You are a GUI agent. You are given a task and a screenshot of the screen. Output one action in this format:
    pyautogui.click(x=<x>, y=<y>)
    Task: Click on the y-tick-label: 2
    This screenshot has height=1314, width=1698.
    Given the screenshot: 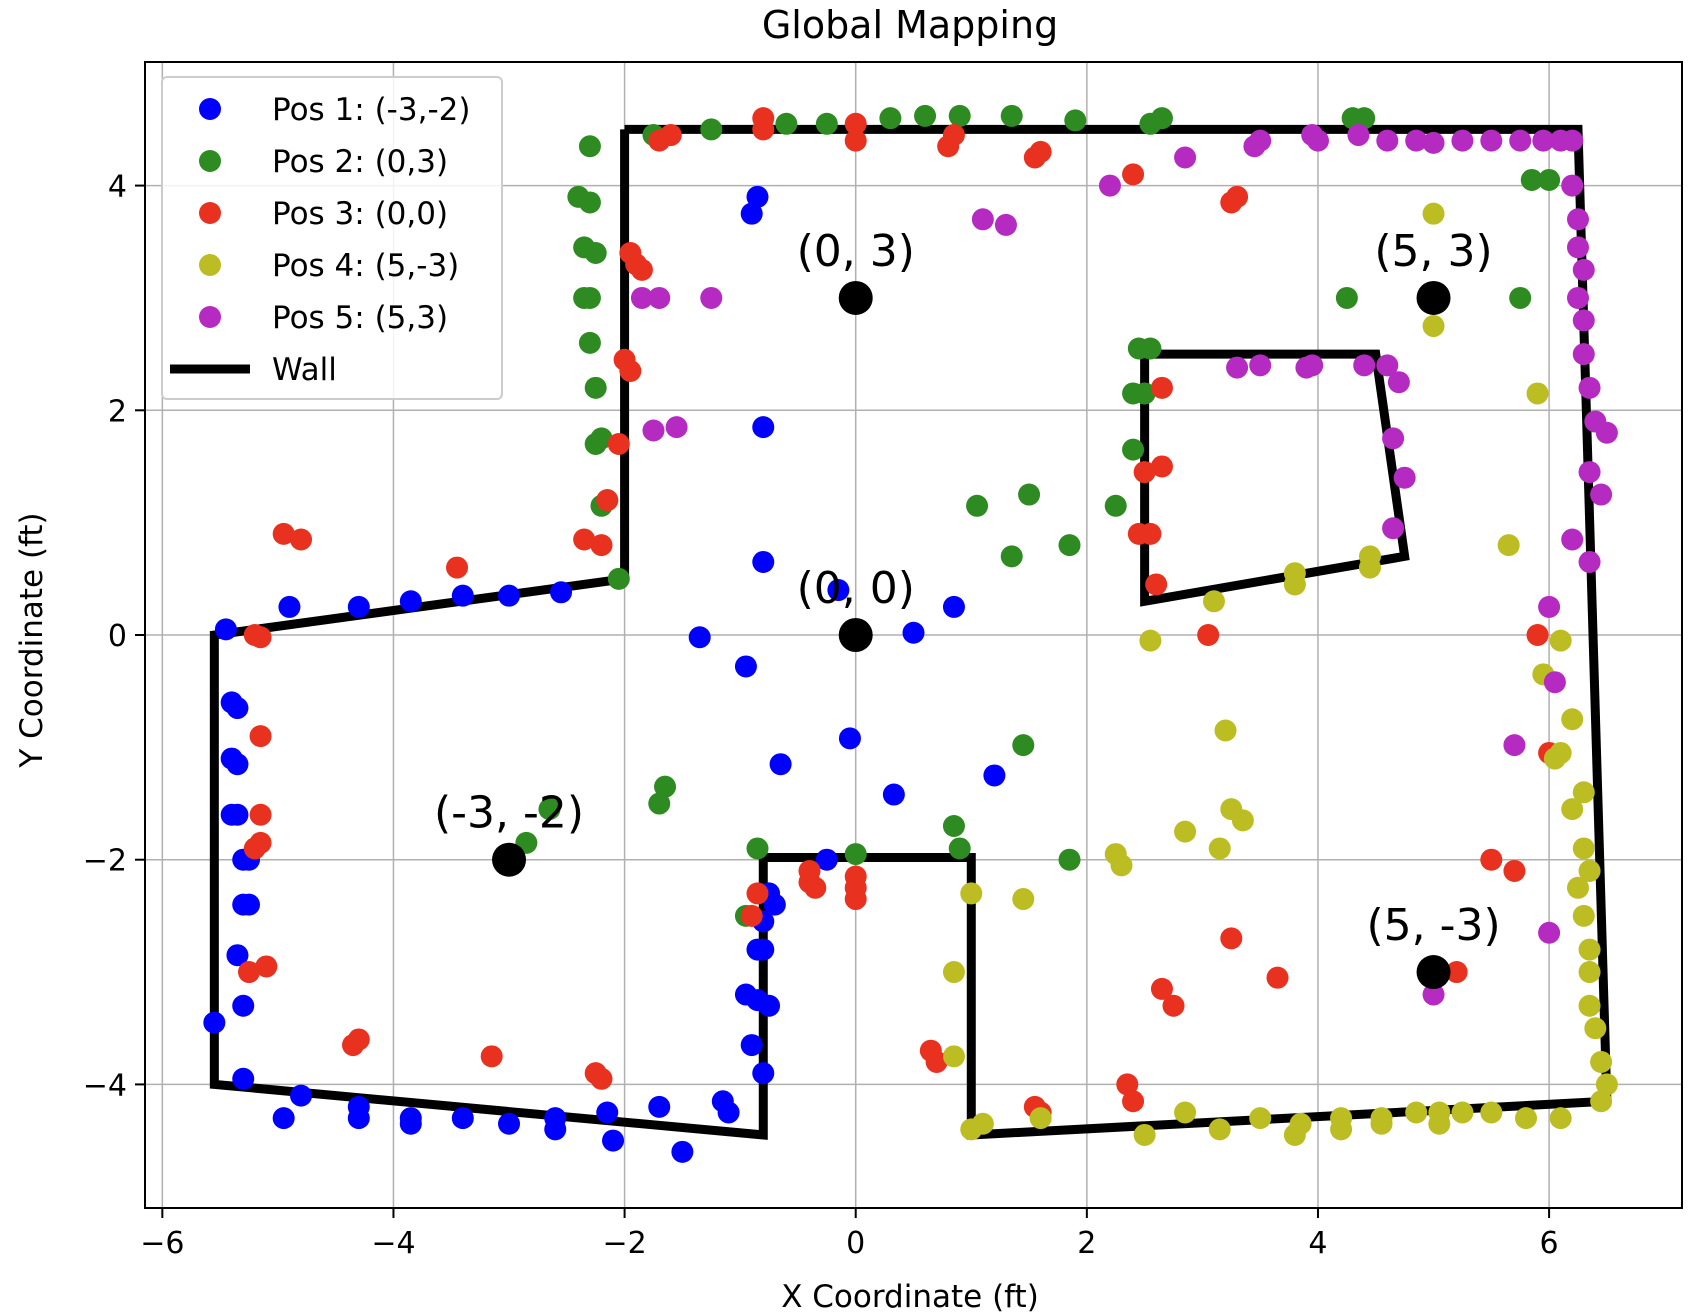 What is the action you would take?
    pyautogui.click(x=117, y=411)
    